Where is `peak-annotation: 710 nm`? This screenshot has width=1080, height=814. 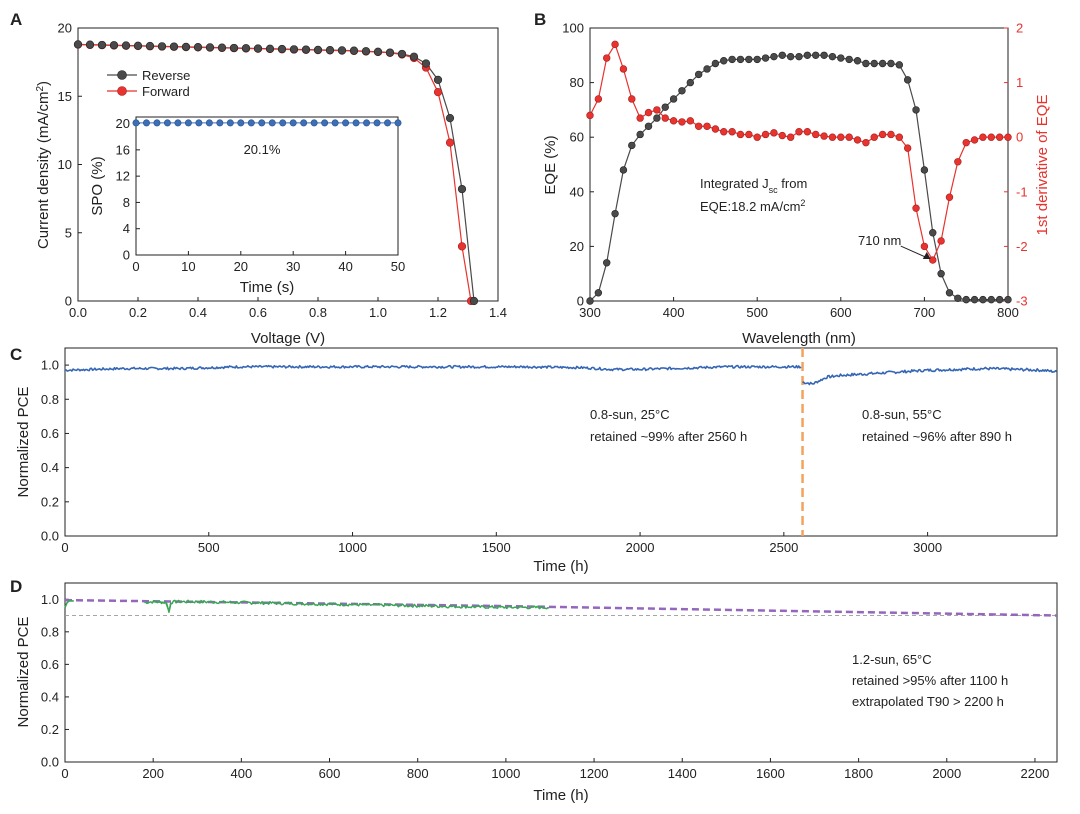
peak-annotation: 710 nm is located at coordinates (879, 240).